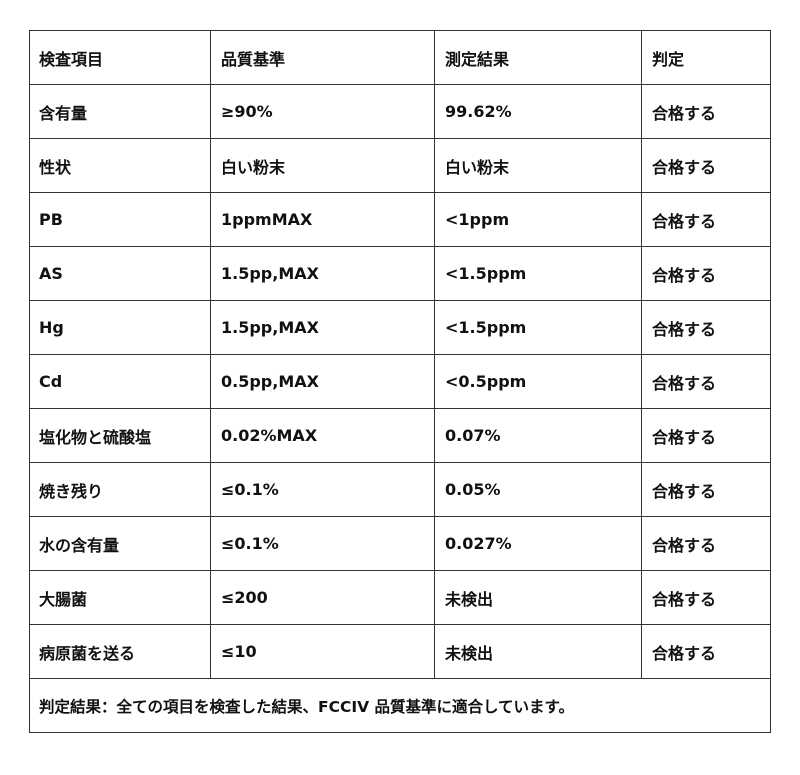 This screenshot has height=775, width=800. I want to click on table-row: 焼き残り ≤0.1% 0.05% 合格する, so click(400, 489).